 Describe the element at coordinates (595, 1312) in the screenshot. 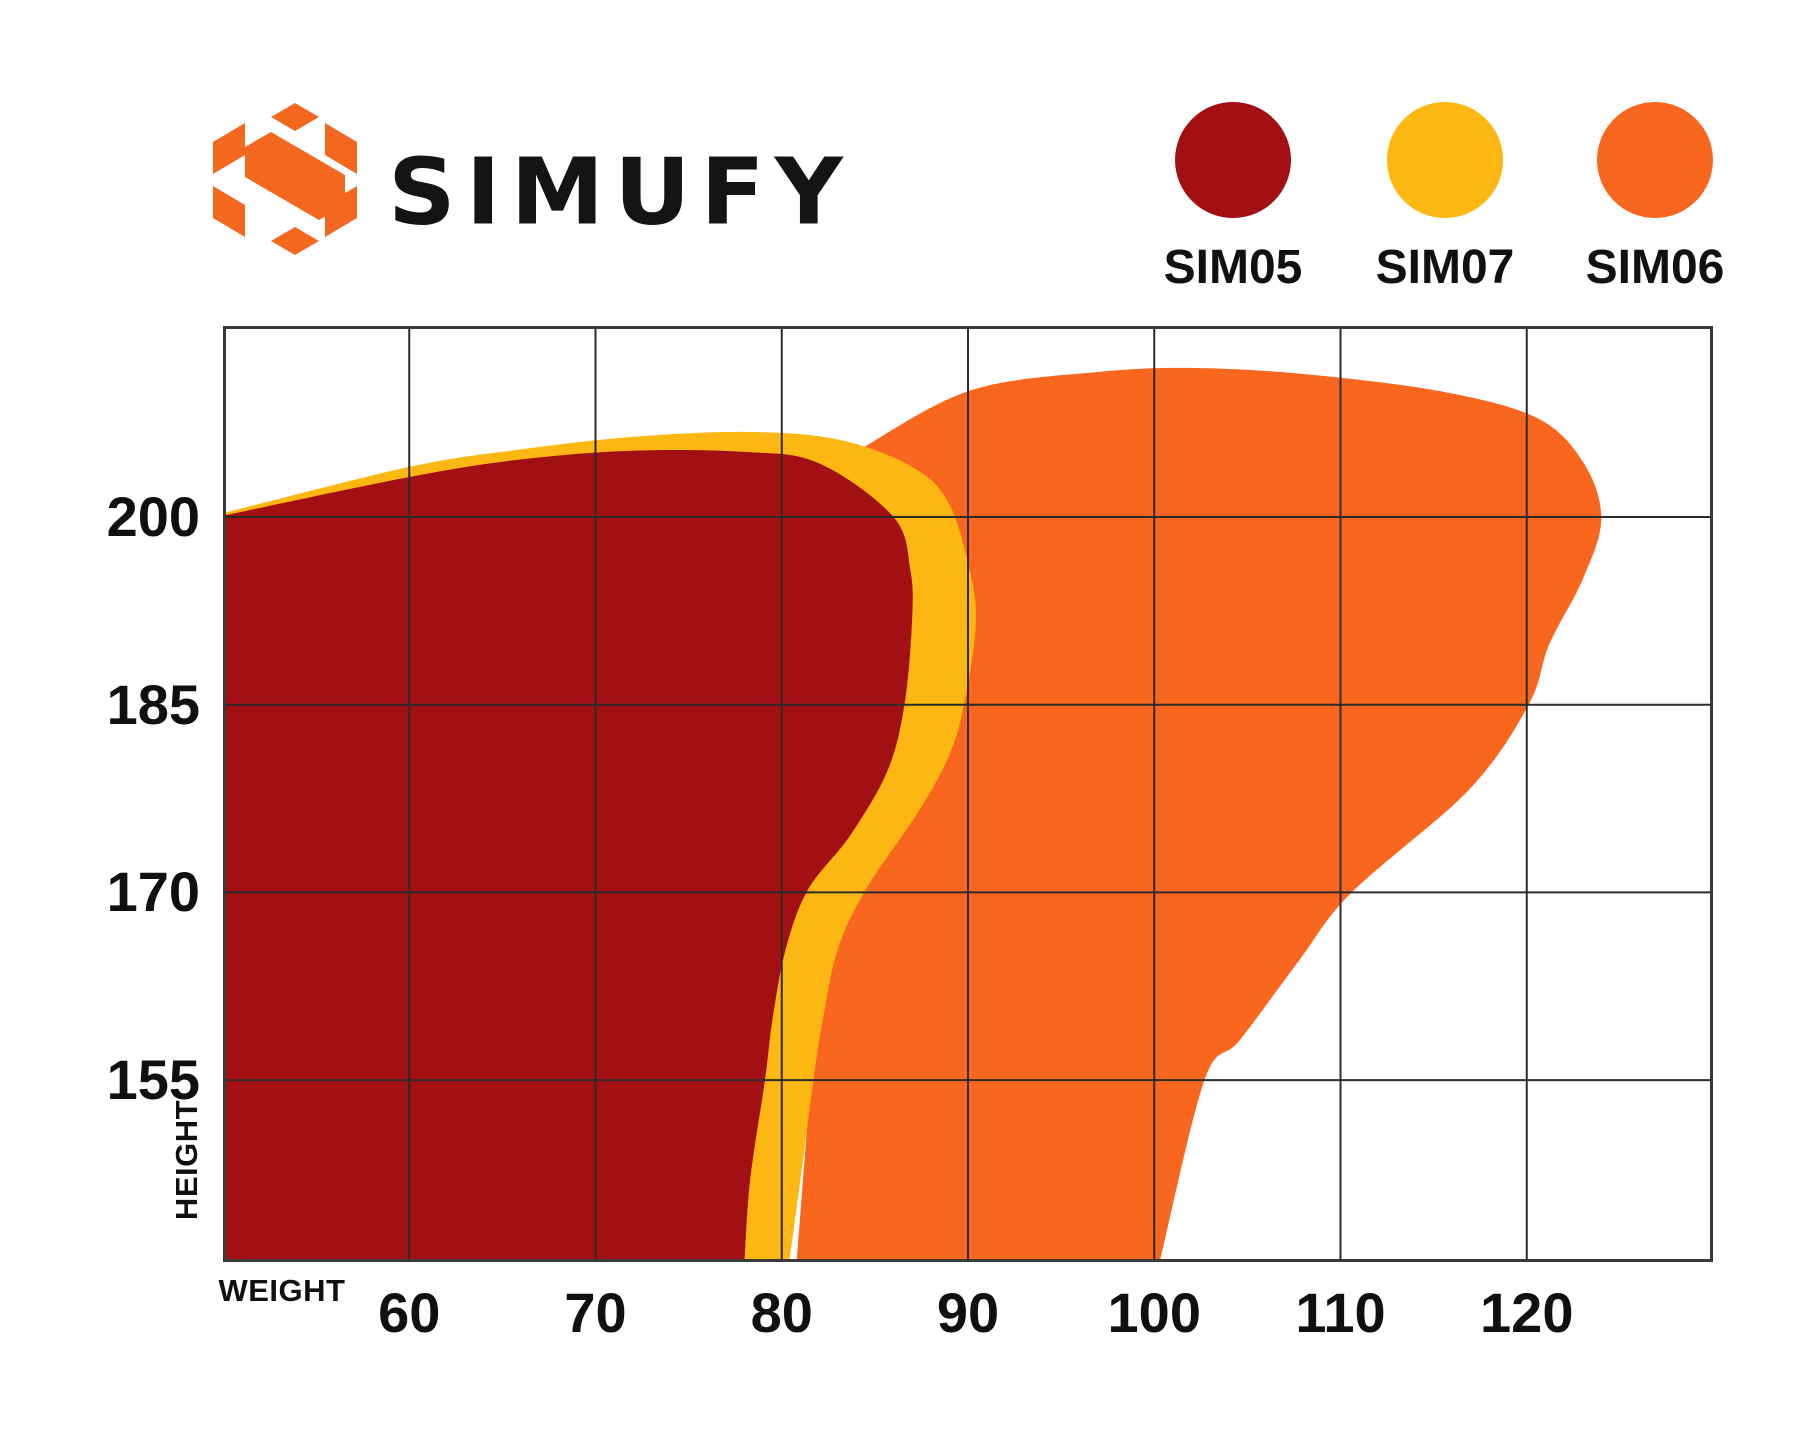

I see `x-tick-label-70: 70` at that location.